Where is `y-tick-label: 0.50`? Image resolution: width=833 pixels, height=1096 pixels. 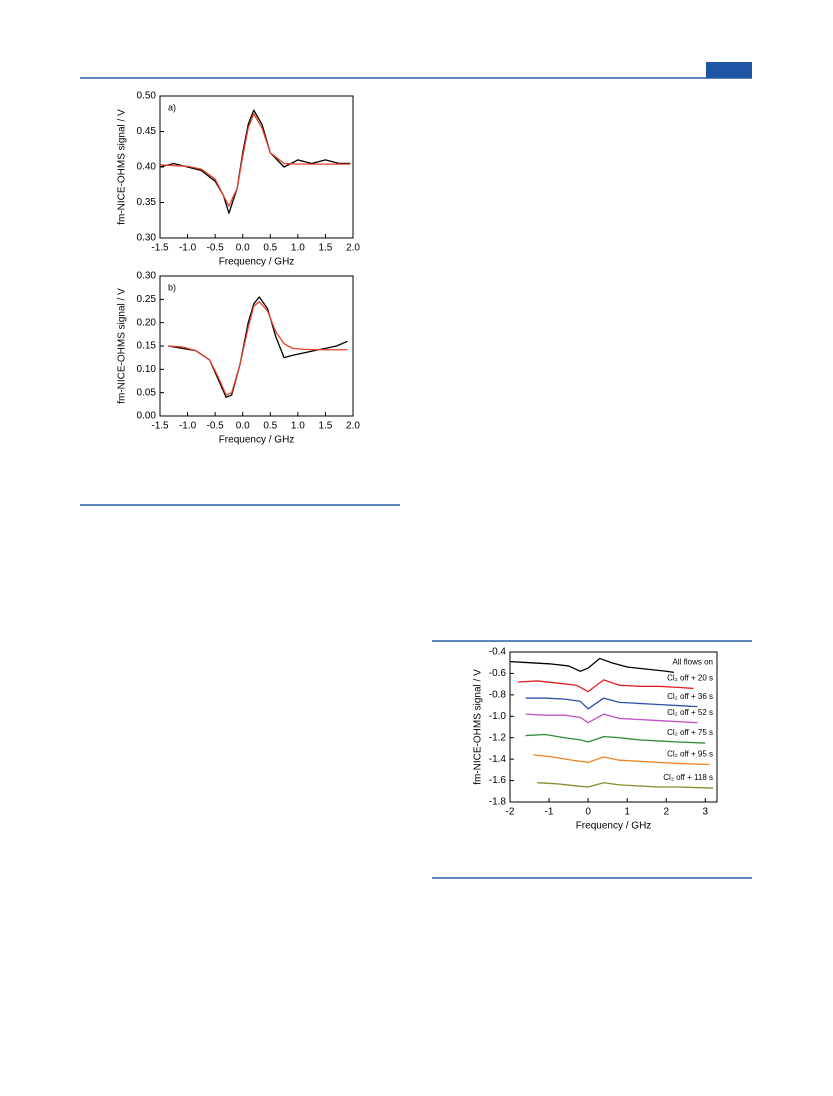
y-tick-label: 0.50 is located at coordinates (147, 96).